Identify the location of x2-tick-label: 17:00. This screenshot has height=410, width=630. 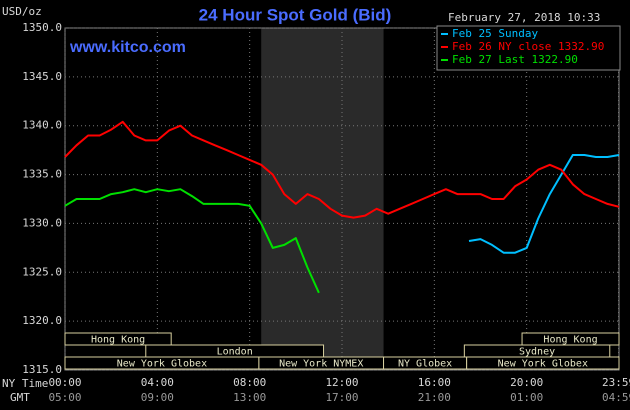
(341, 397).